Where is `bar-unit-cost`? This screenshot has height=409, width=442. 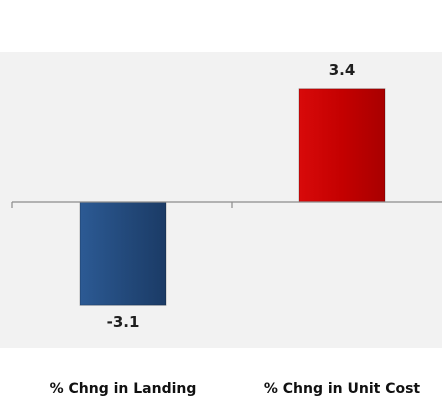 bar-unit-cost is located at coordinates (342, 145).